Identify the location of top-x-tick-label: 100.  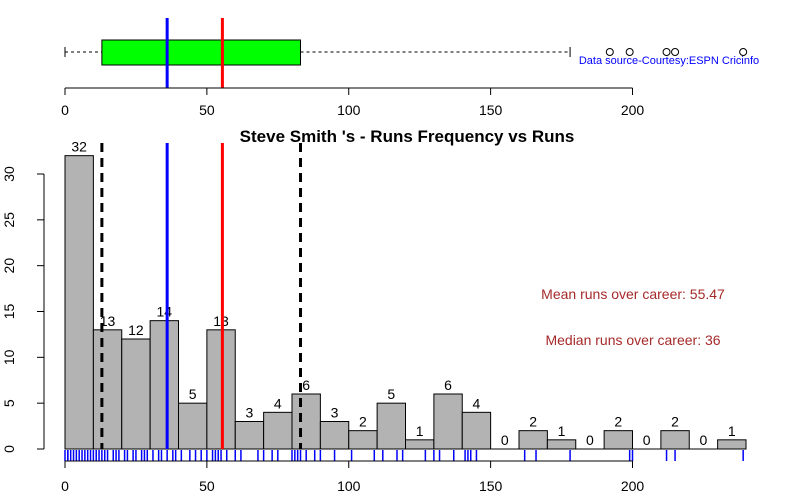
(349, 110).